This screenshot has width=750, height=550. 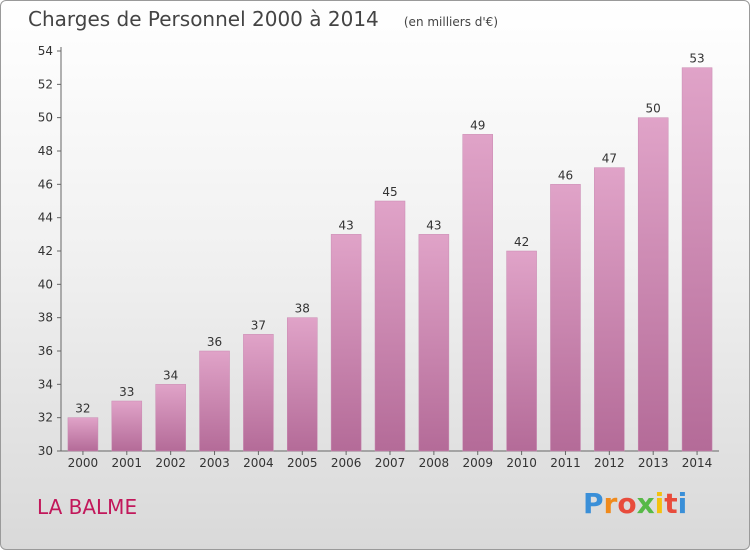 What do you see at coordinates (45, 118) in the screenshot?
I see `y-tick-label: 50` at bounding box center [45, 118].